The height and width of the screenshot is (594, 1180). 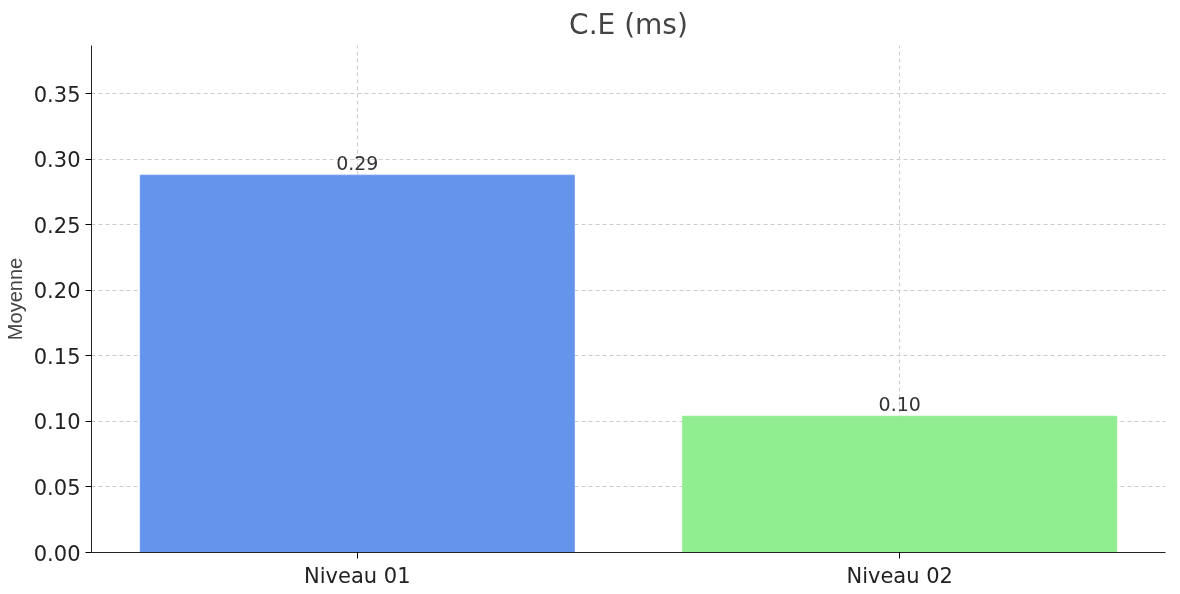 I want to click on y-tick-label: 0.30, so click(x=57, y=160).